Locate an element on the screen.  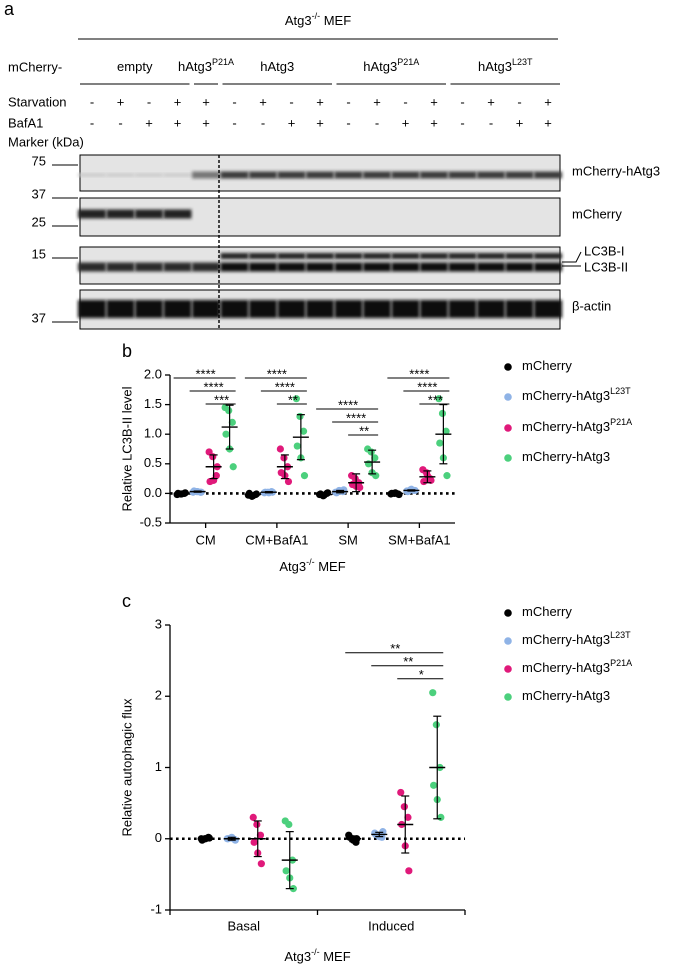
text-part: mCherry-hAtg3 is located at coordinates (566, 456).